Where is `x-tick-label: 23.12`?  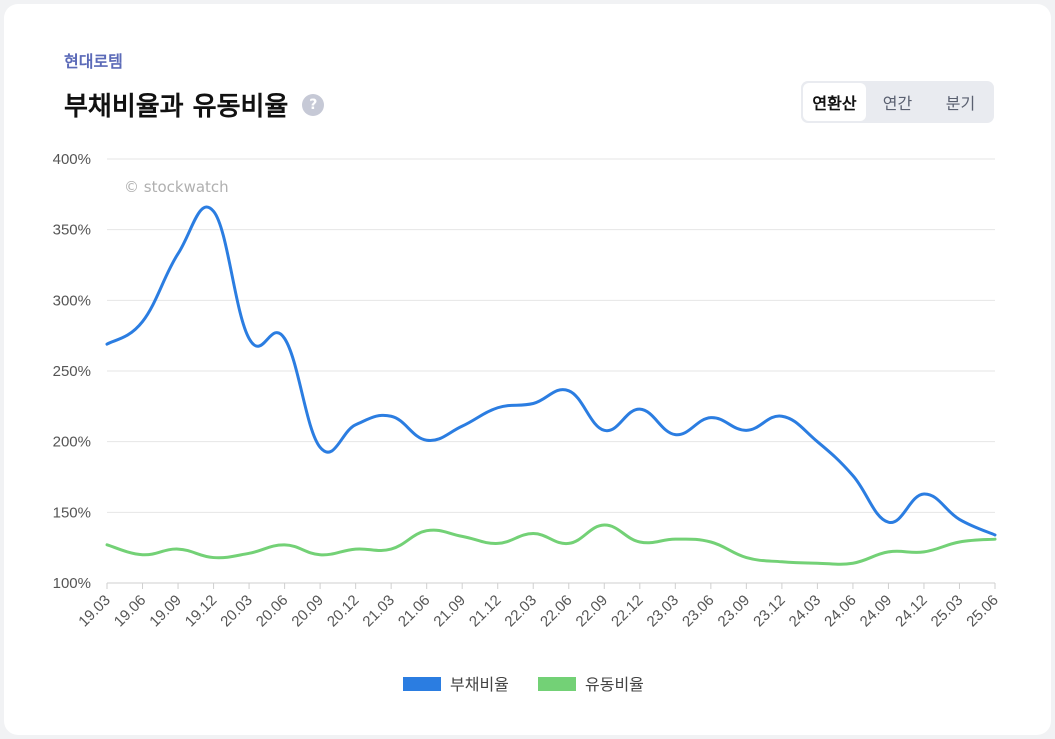
x-tick-label: 23.12 is located at coordinates (769, 611).